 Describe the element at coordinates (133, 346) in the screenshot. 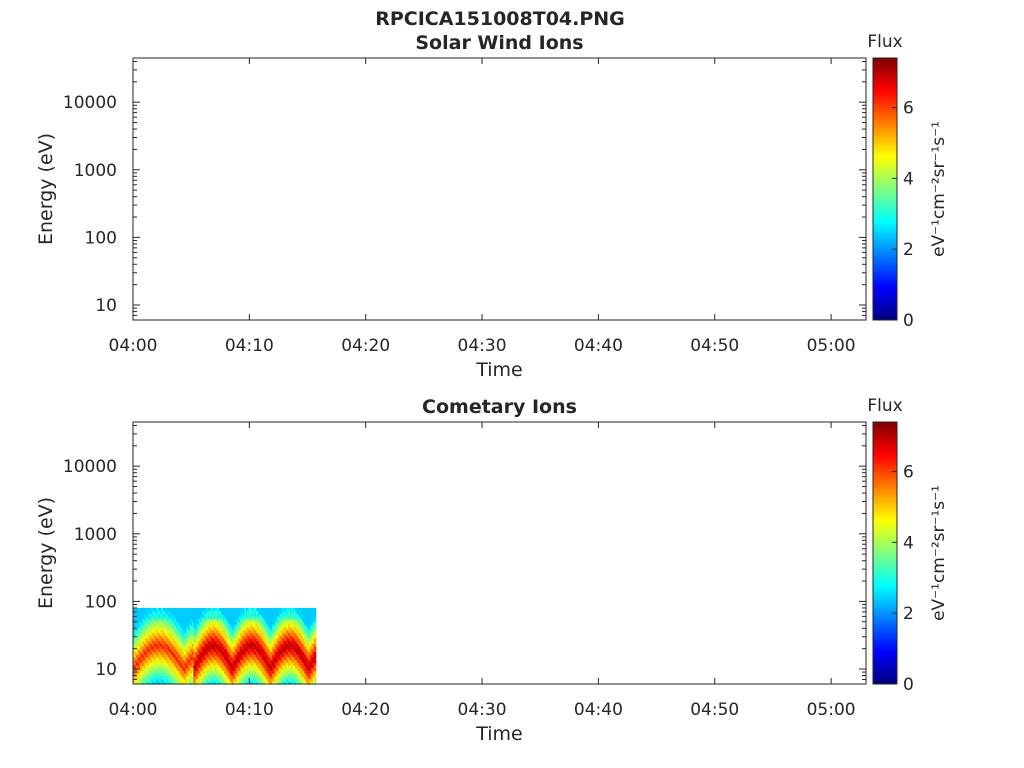

I see `x-tick-label: 04:00` at that location.